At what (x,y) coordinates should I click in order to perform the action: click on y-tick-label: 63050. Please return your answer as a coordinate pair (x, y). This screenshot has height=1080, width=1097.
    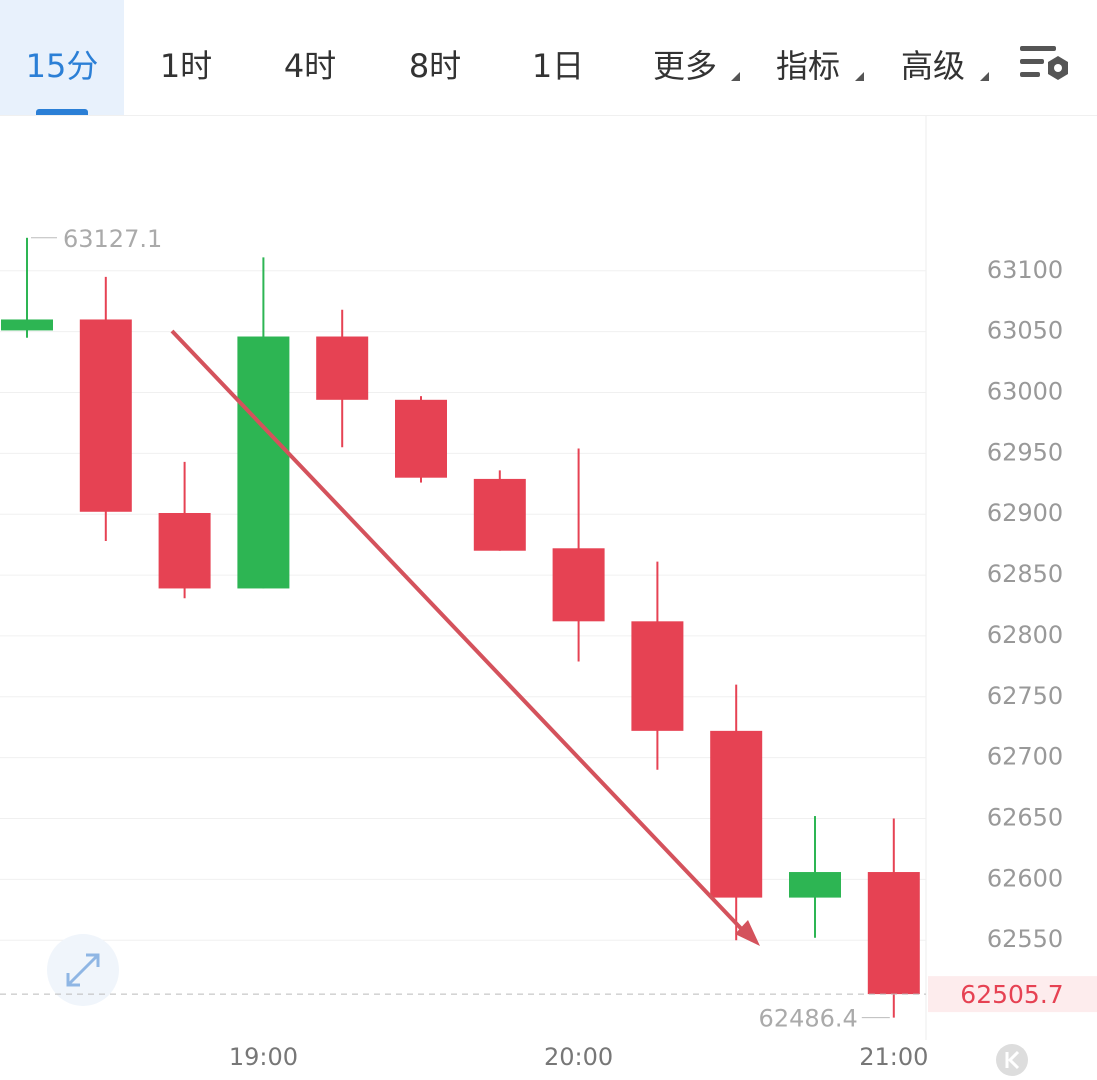
    Looking at the image, I should click on (1025, 331).